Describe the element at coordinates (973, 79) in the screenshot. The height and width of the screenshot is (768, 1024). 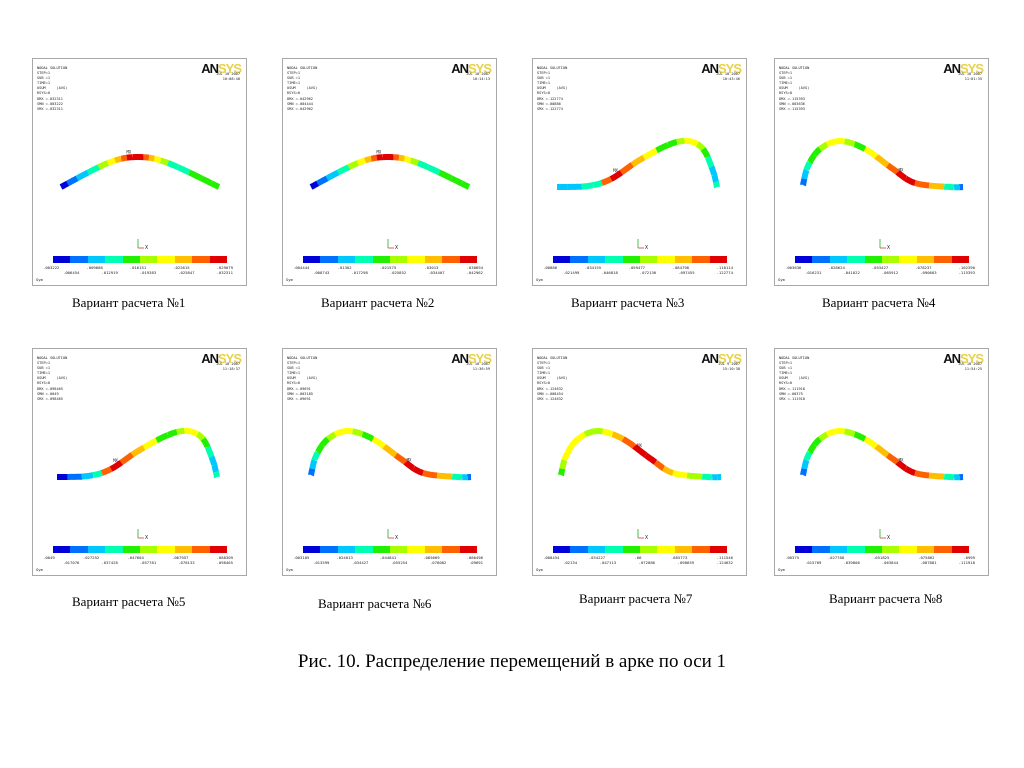
I see `time: 11:01:35` at that location.